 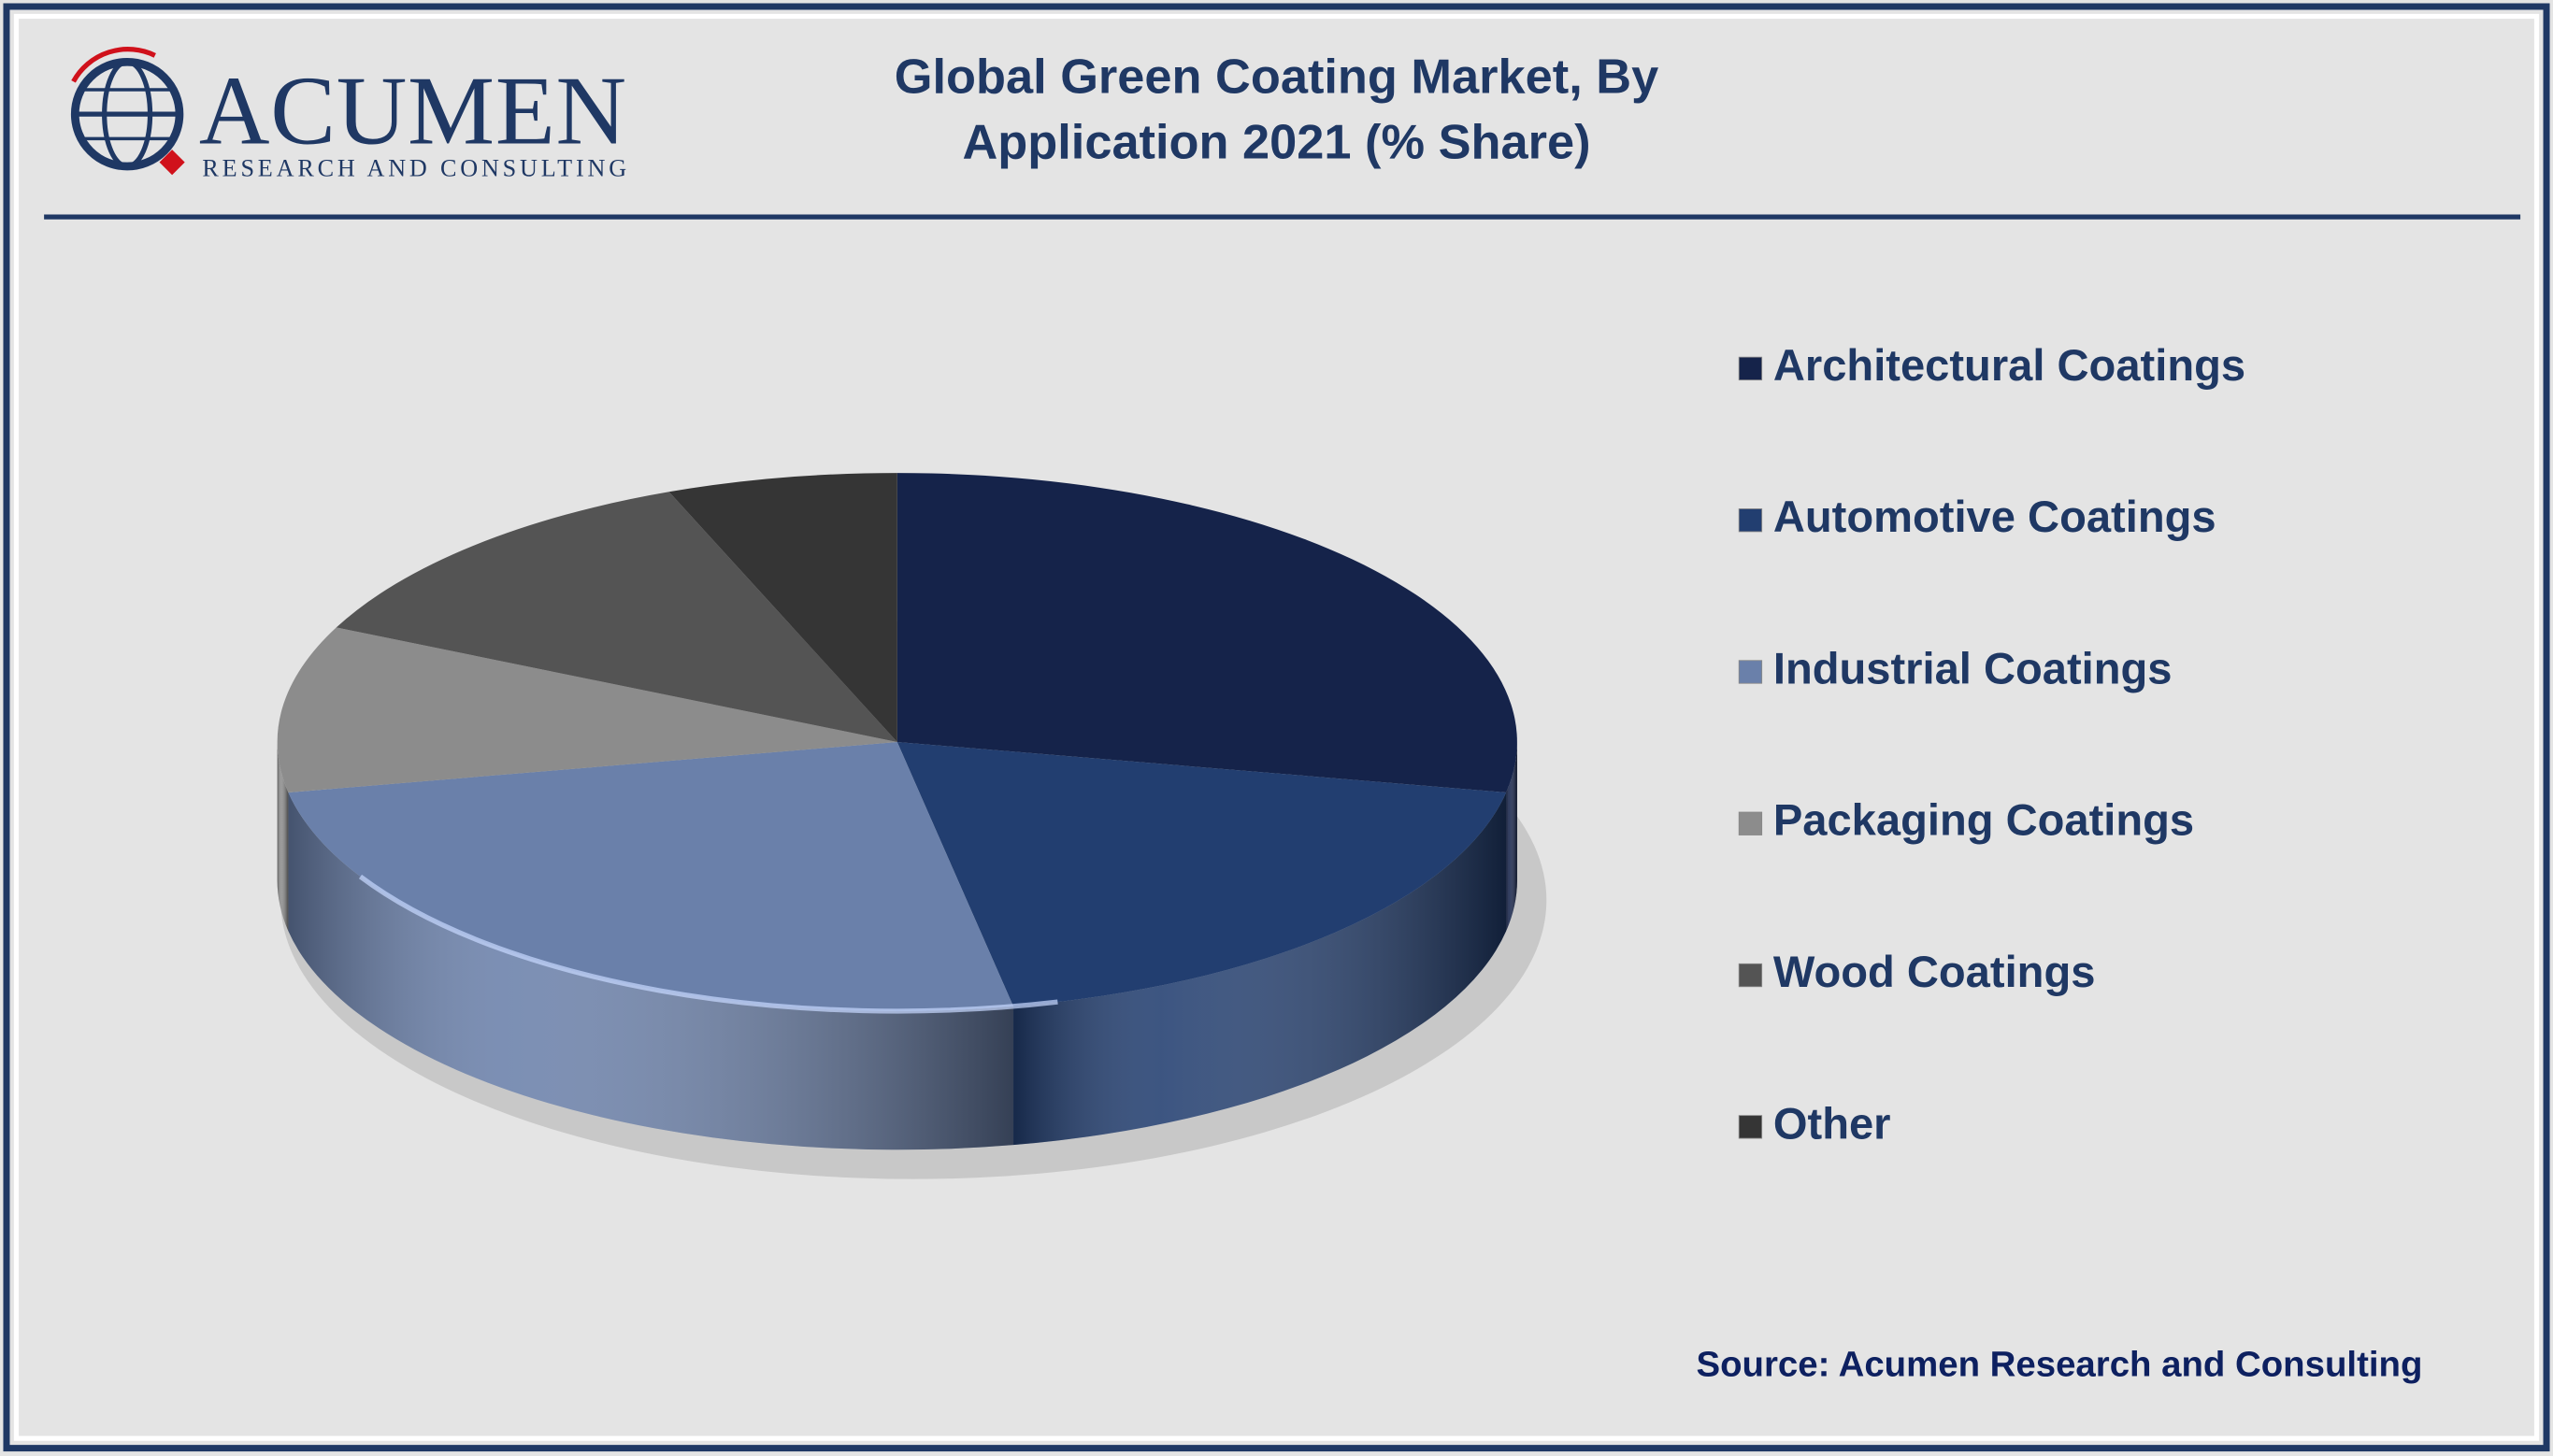 I want to click on legend-label: Automotive Coatings, so click(x=1994, y=516).